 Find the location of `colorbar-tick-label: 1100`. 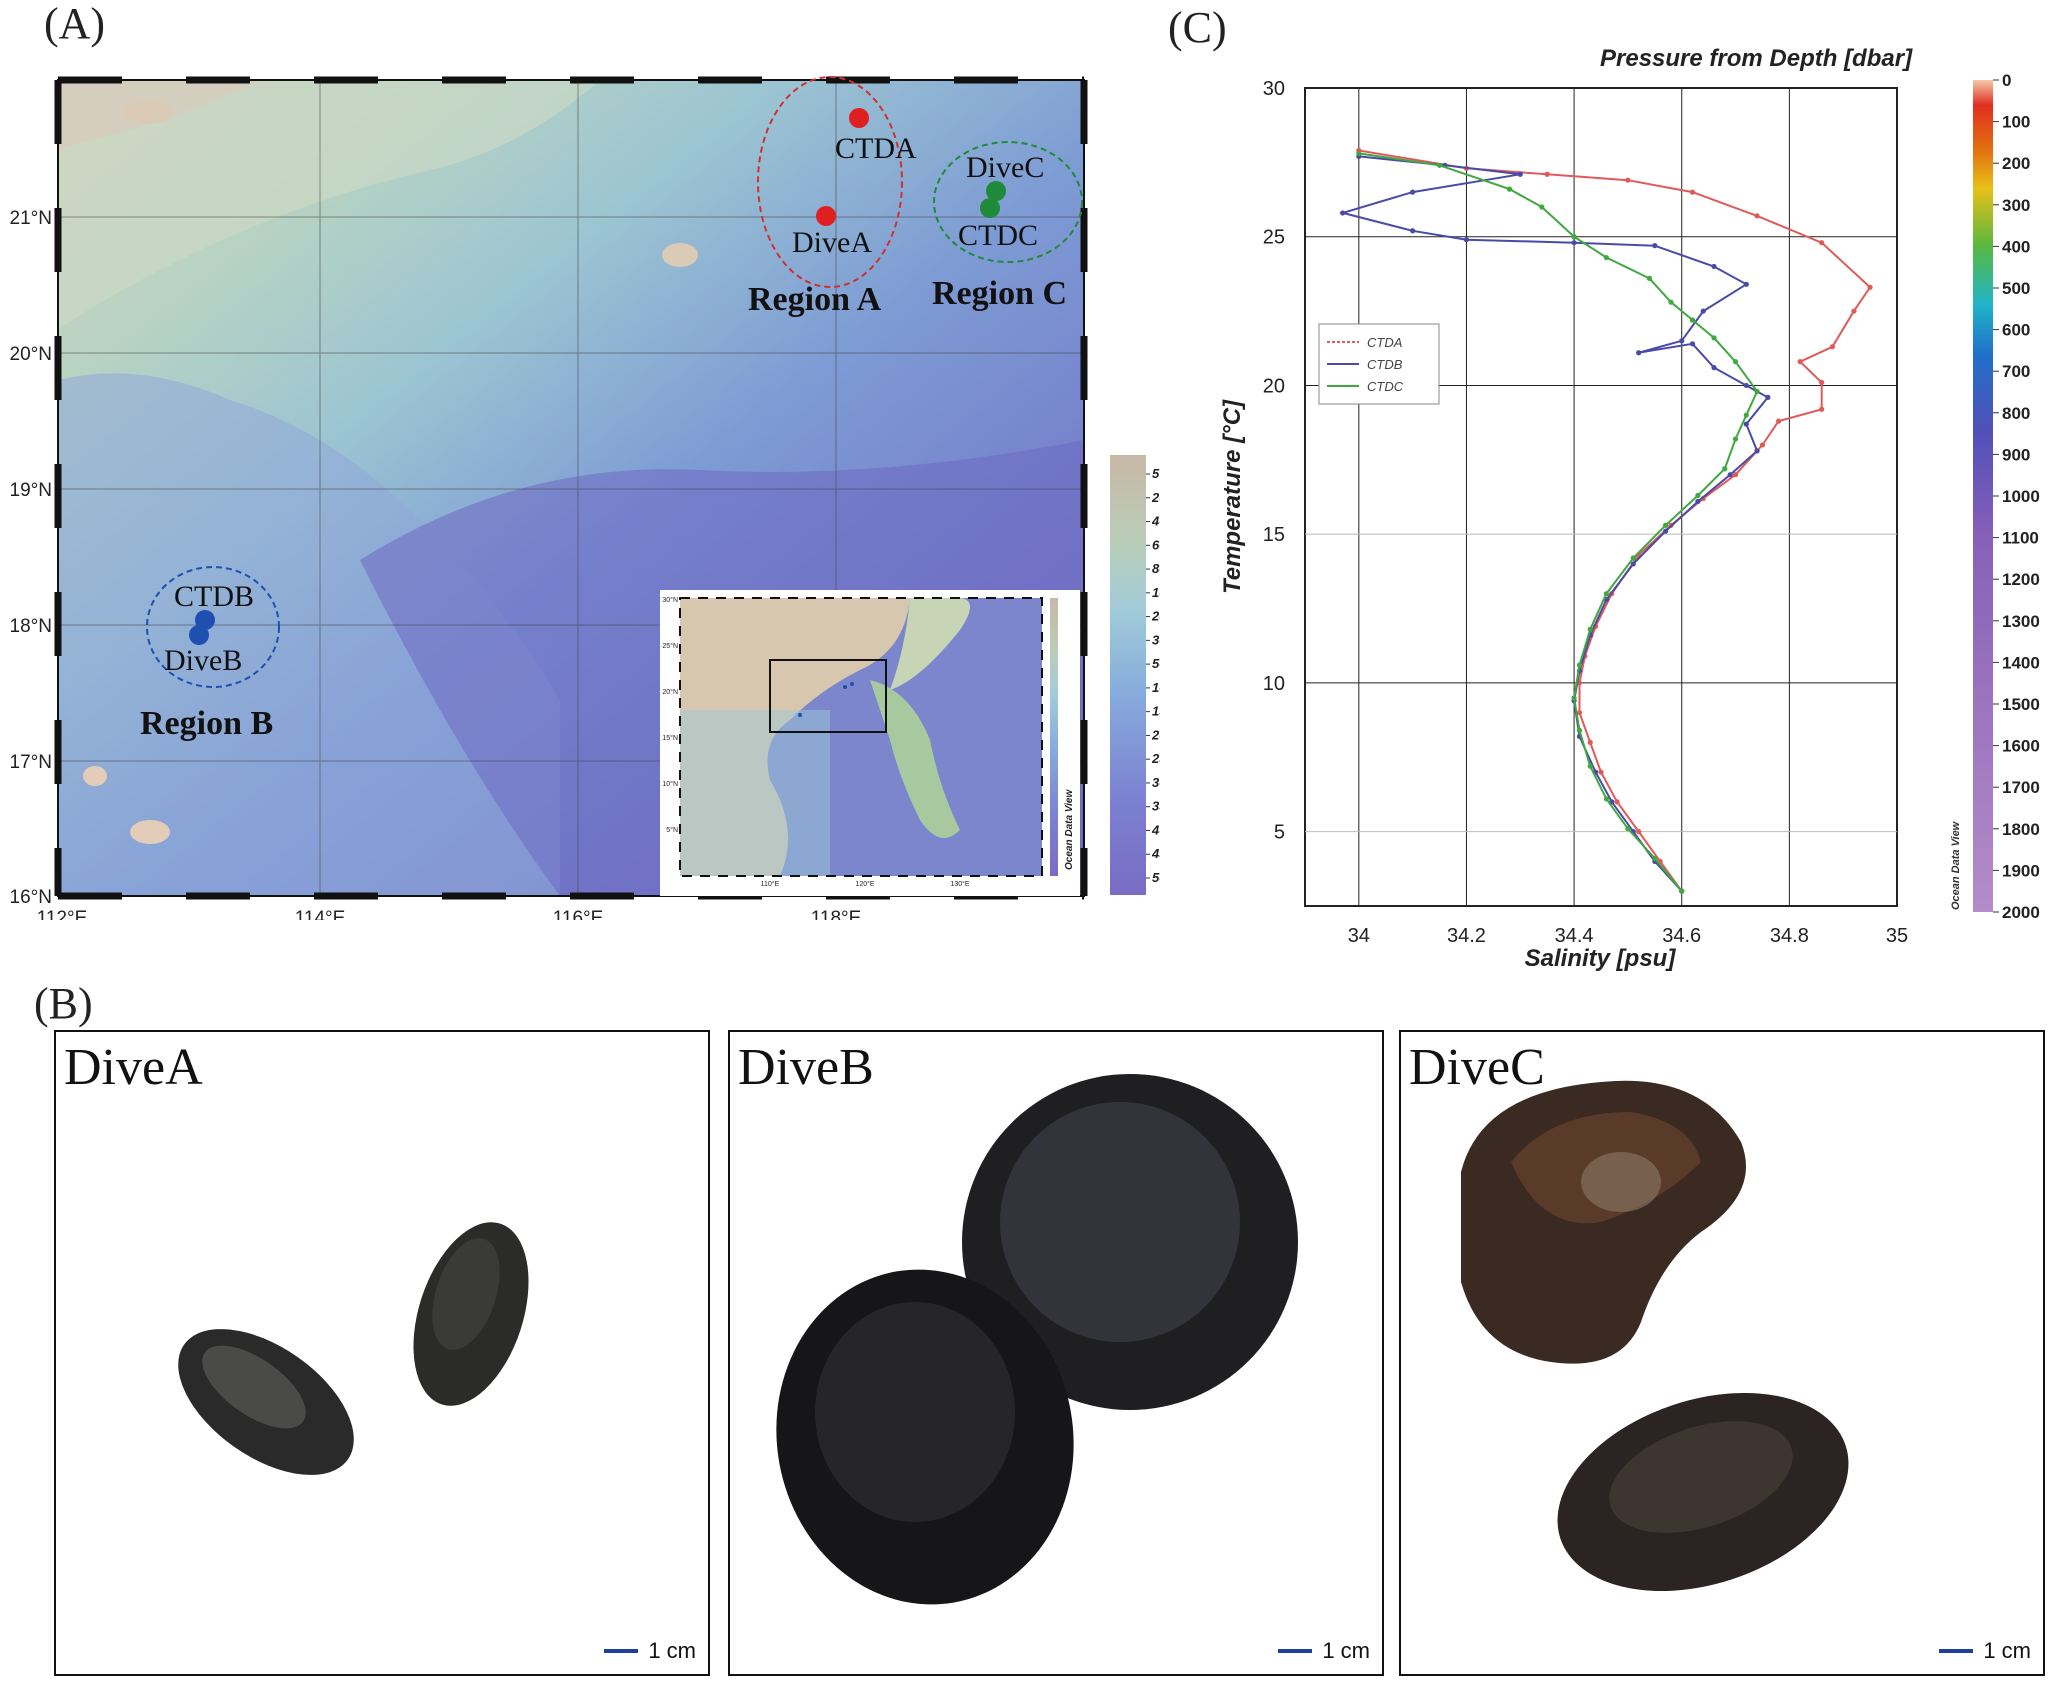

colorbar-tick-label: 1100 is located at coordinates (2020, 538).